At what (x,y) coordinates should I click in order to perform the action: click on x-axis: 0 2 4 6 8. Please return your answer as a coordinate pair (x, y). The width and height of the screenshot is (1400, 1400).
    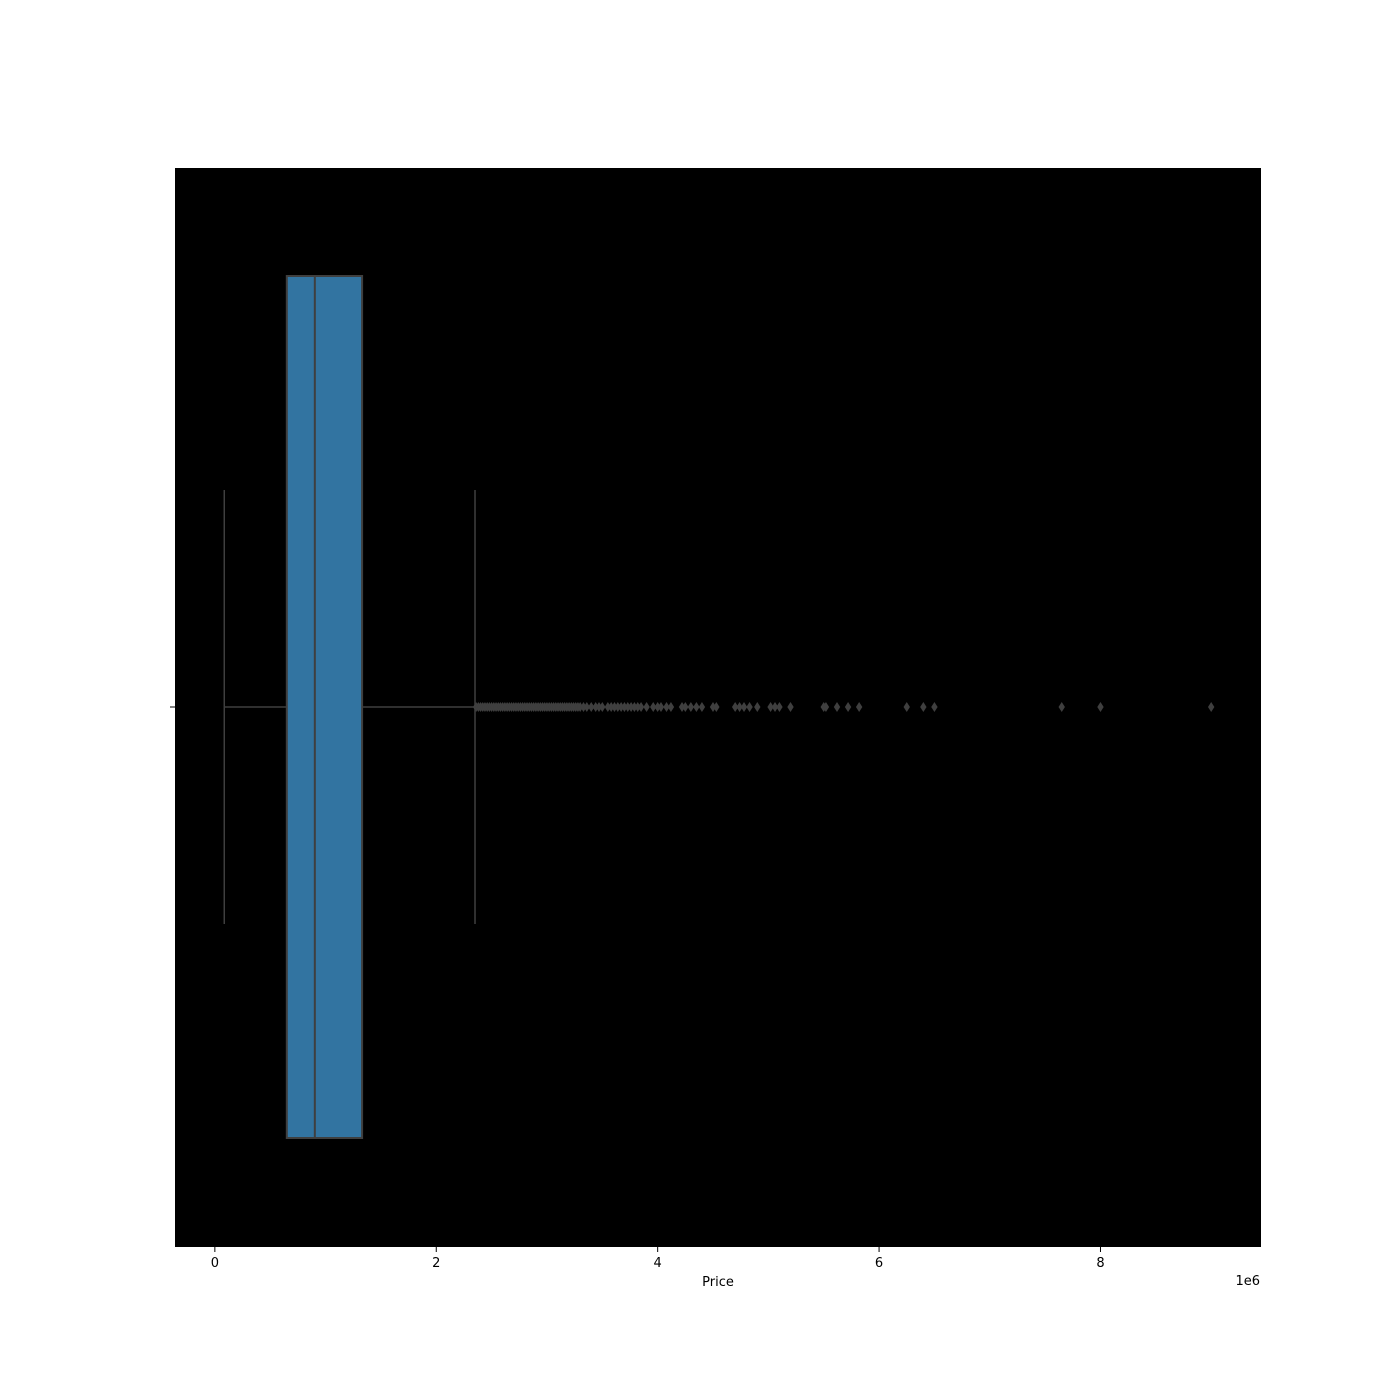
    Looking at the image, I should click on (658, 1259).